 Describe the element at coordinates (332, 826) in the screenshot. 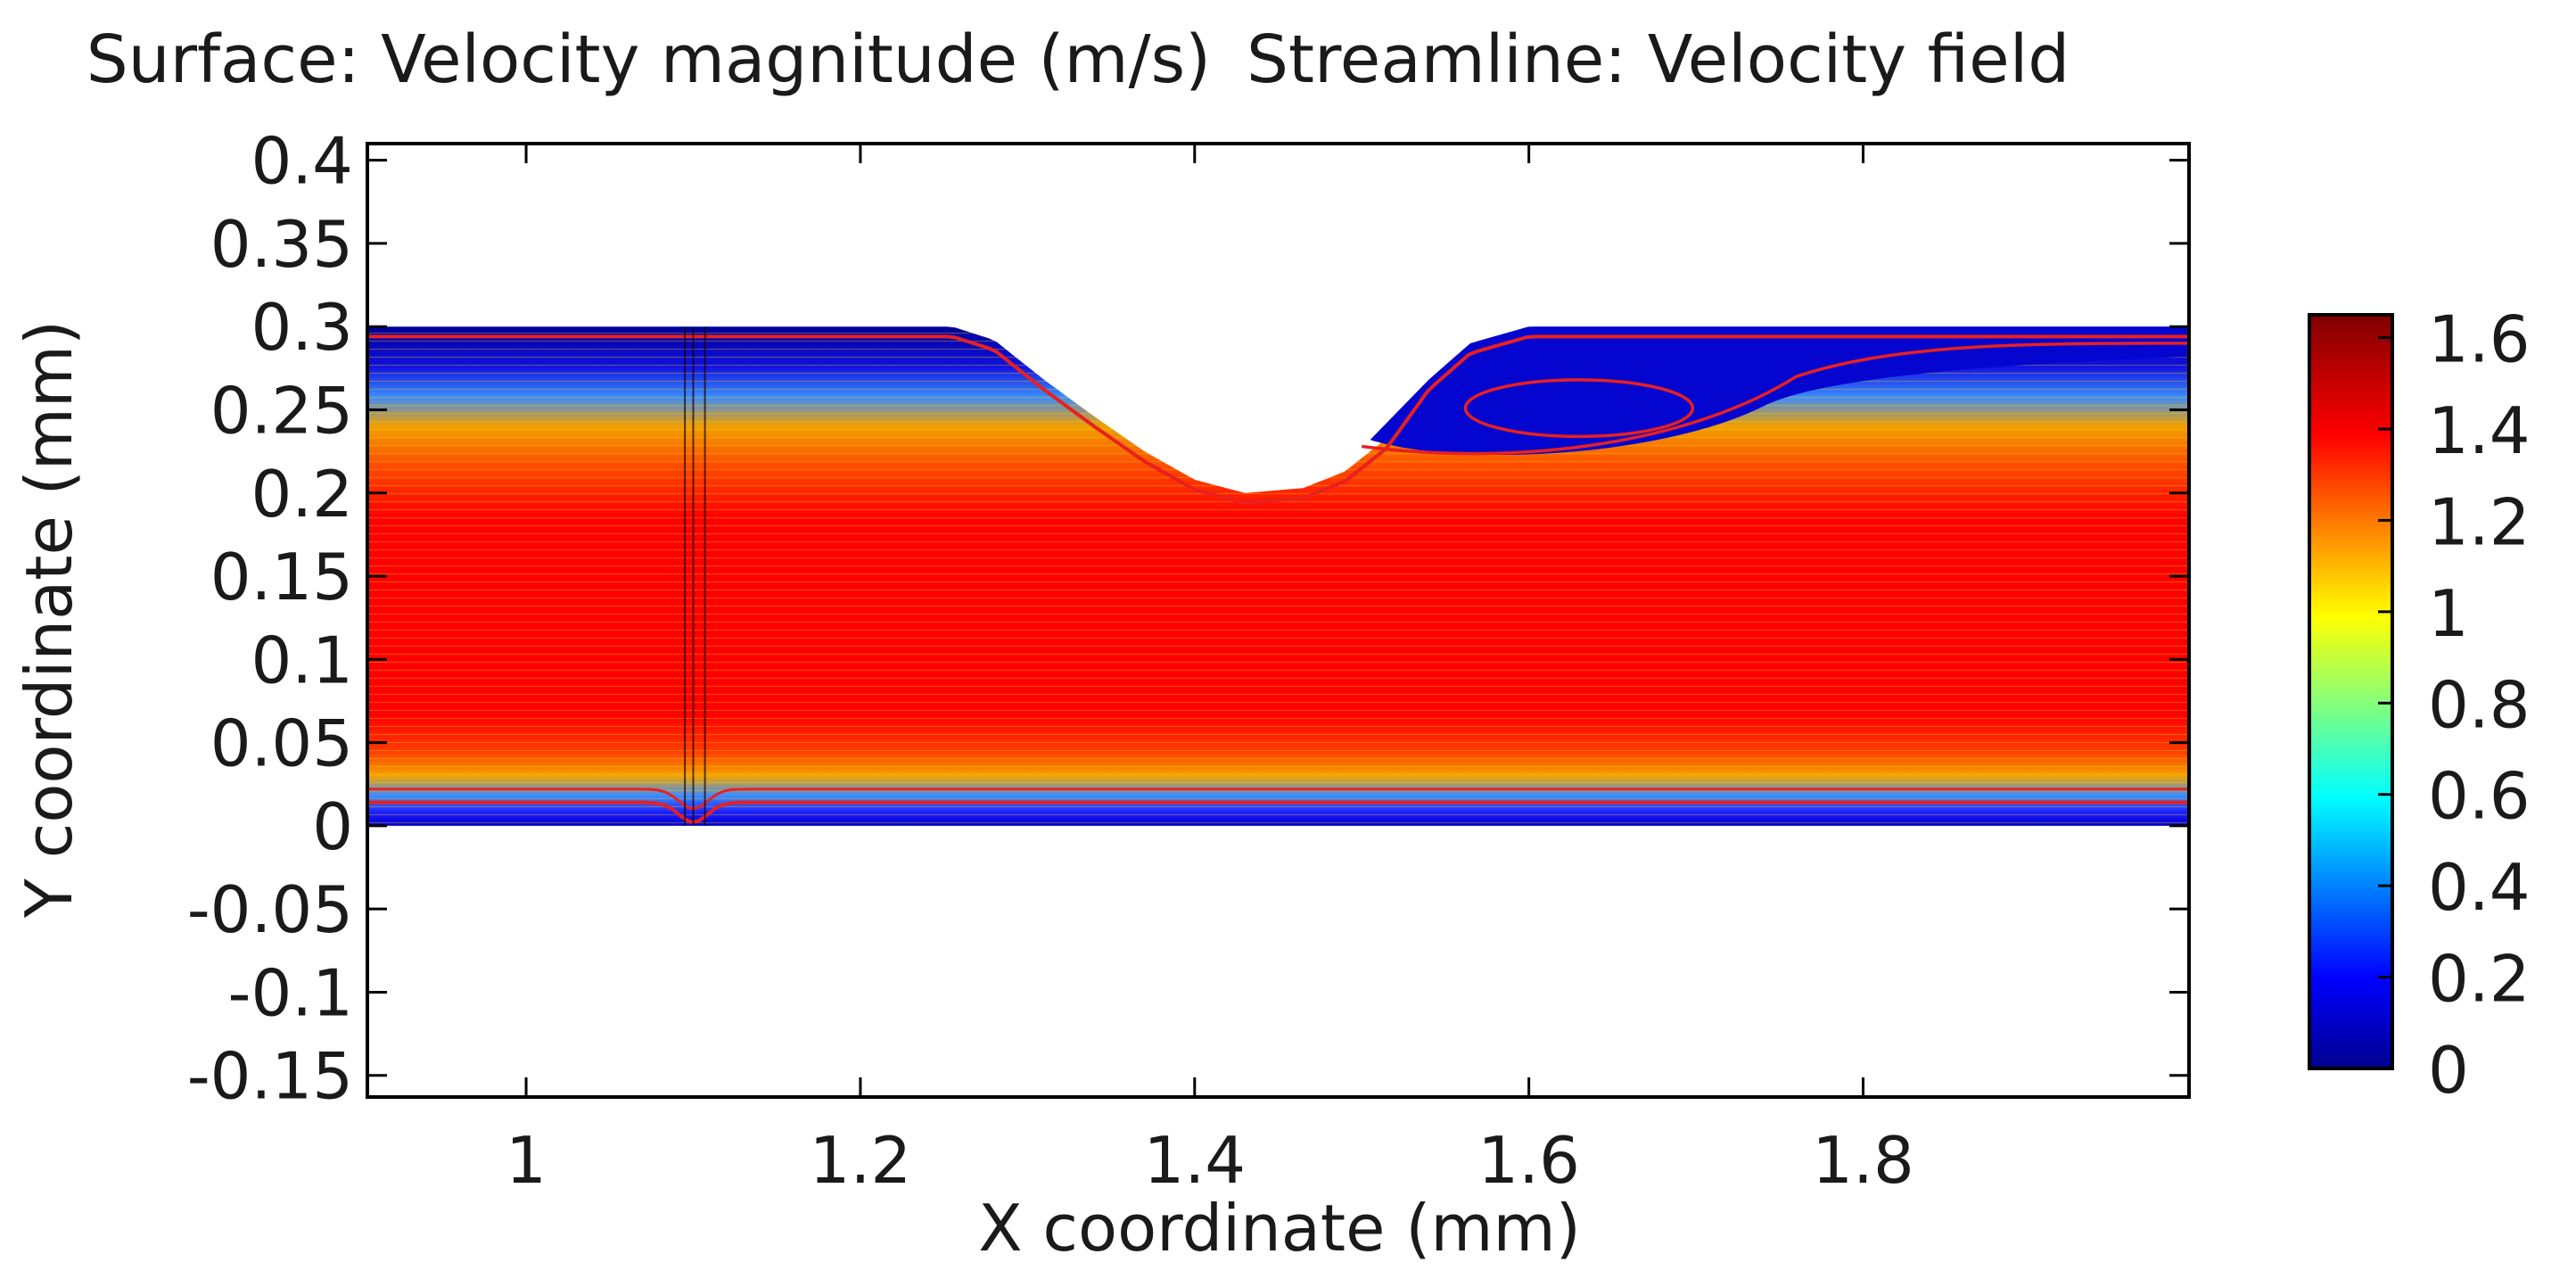

I see `y-tick-label: 0` at that location.